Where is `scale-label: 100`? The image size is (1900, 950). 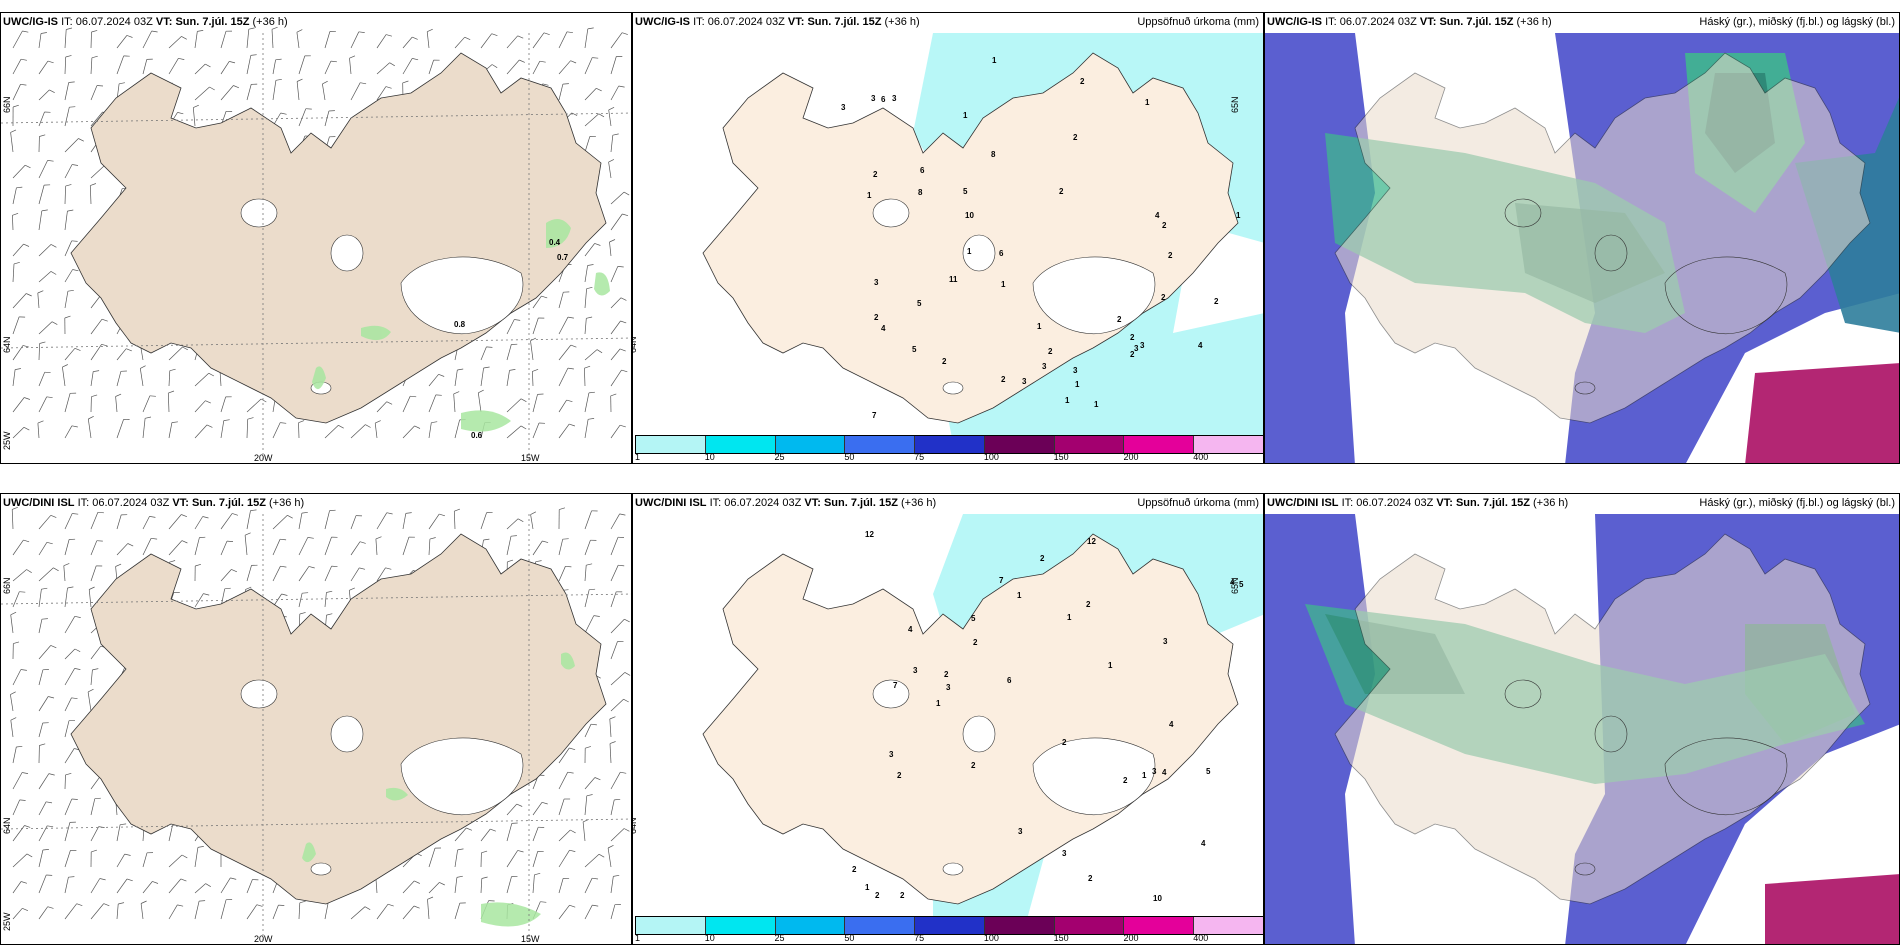
scale-label: 100 is located at coordinates (991, 938).